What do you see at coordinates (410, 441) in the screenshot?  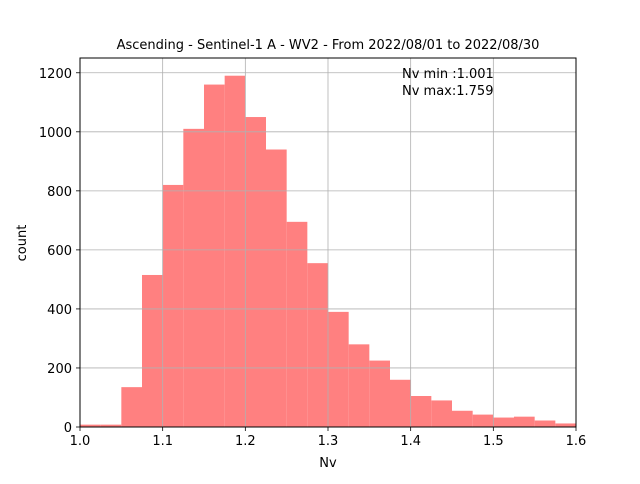 I see `x-tick-label: 1.4` at bounding box center [410, 441].